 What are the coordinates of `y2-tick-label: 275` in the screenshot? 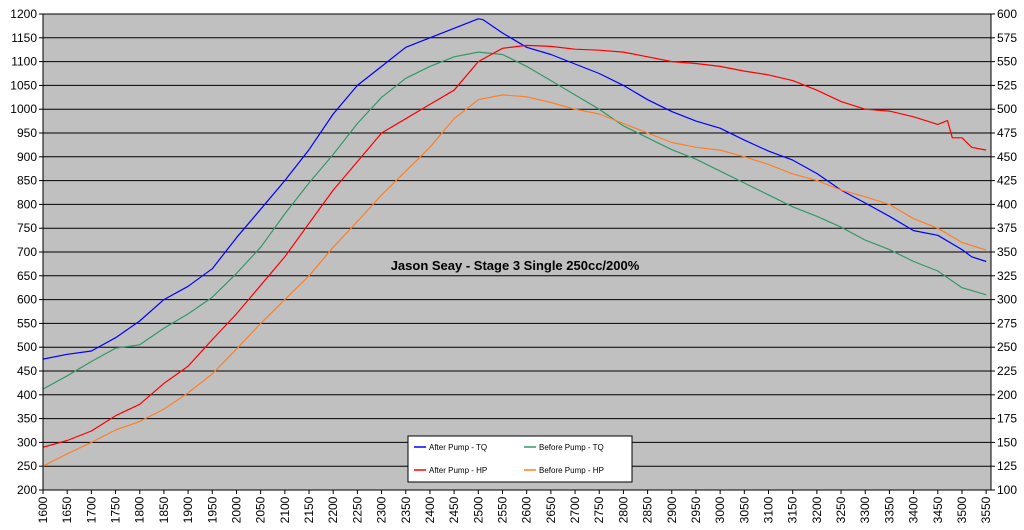 It's located at (1007, 323).